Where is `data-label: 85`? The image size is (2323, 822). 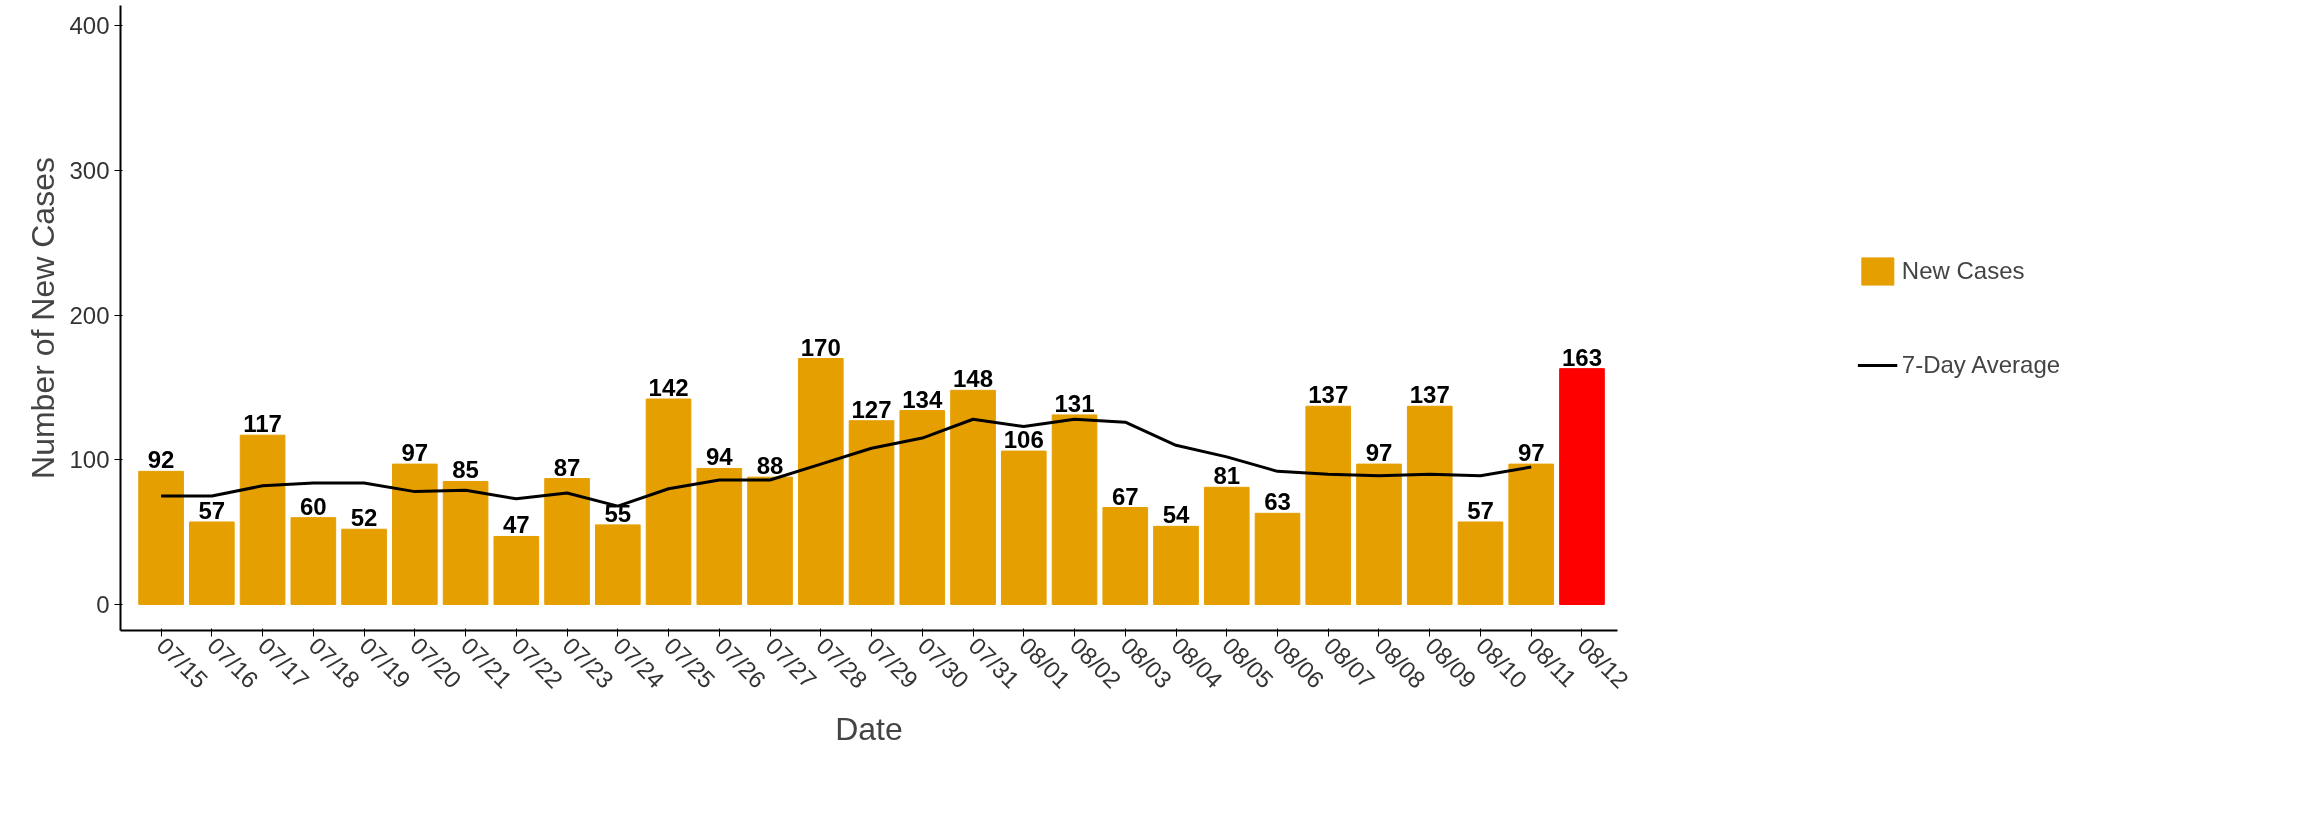
data-label: 85 is located at coordinates (465, 470).